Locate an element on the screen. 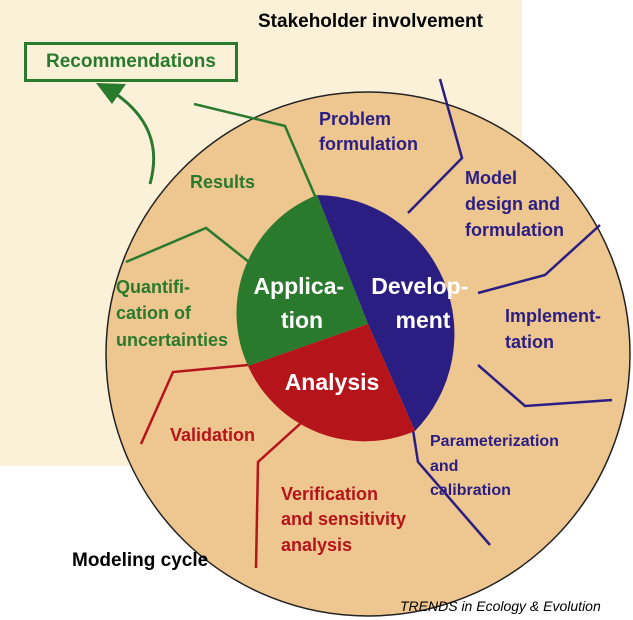 The height and width of the screenshot is (620, 633). development-label: Develop- ment is located at coordinates (423, 303).